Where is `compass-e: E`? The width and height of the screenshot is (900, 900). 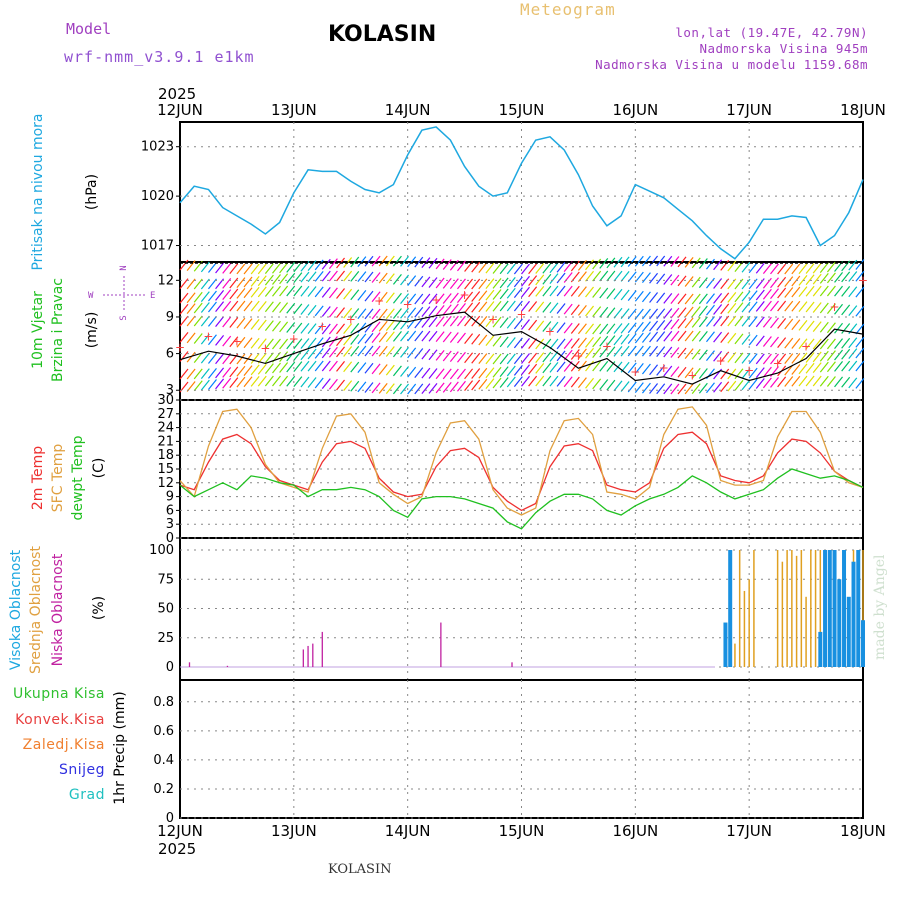
compass-e: E is located at coordinates (152, 296).